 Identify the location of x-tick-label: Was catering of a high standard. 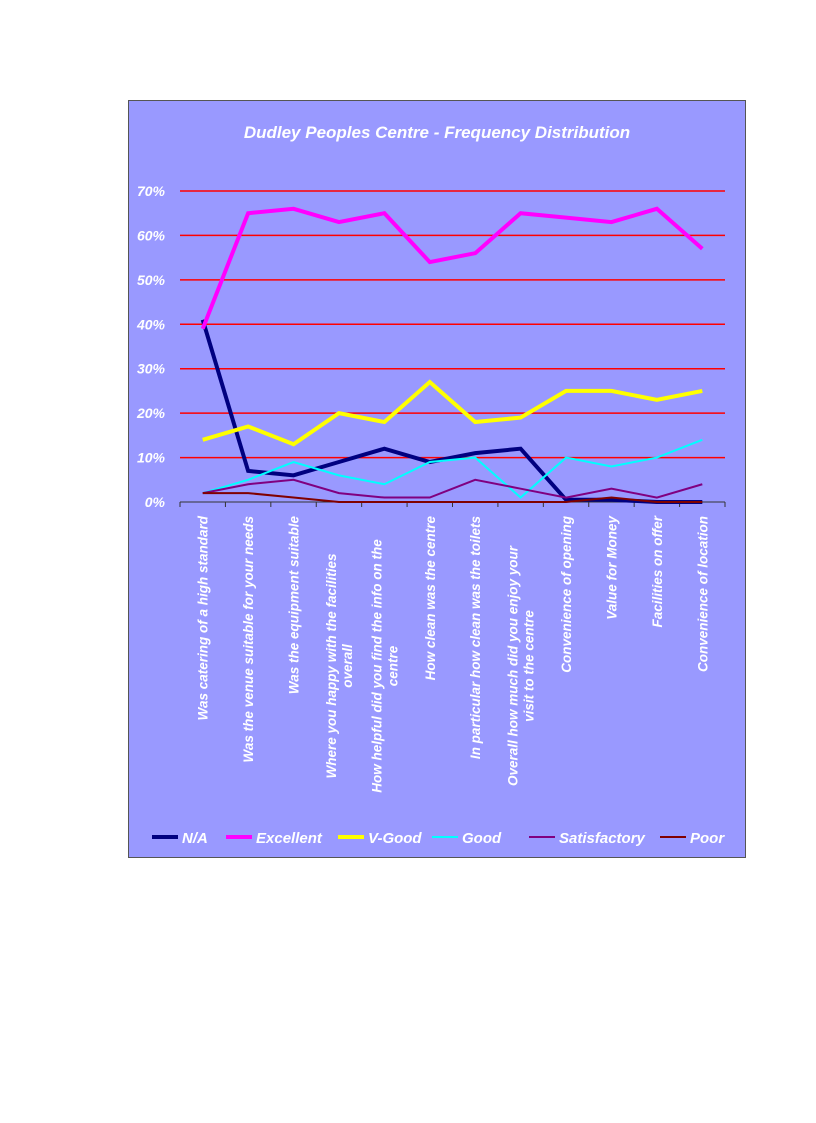
(203, 617).